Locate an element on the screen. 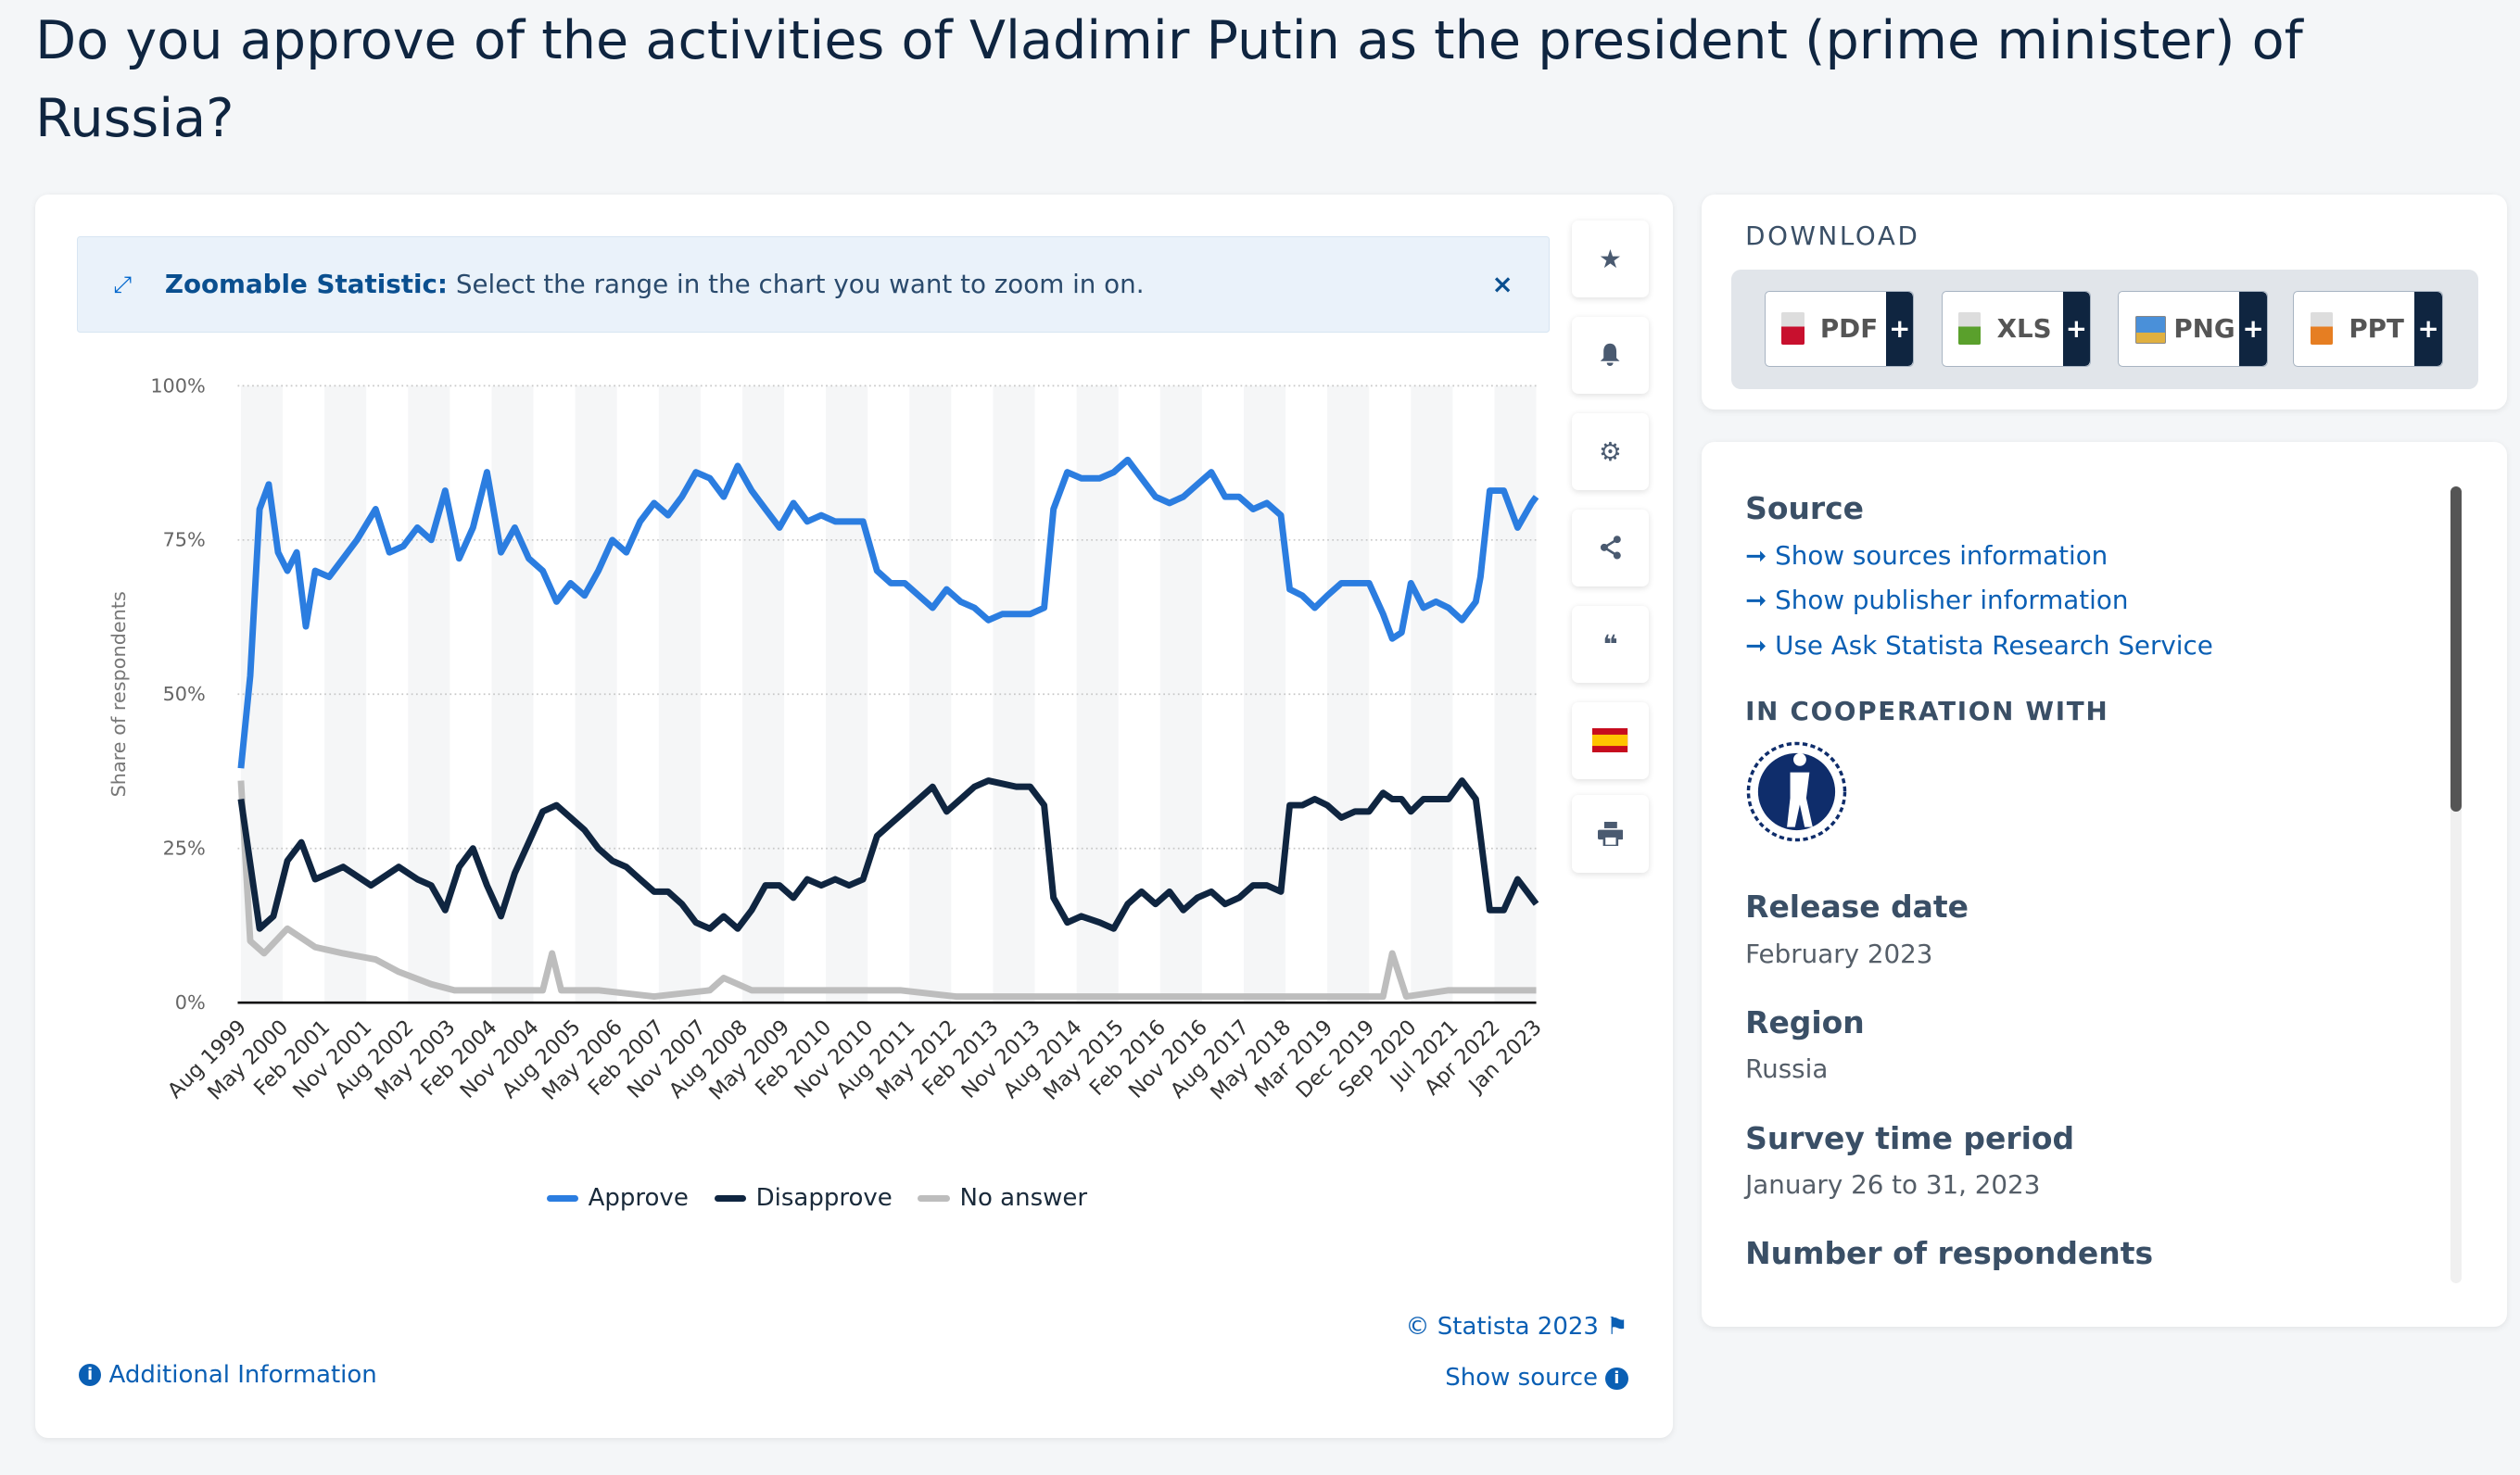 Image resolution: width=2520 pixels, height=1475 pixels. region-value: Russia is located at coordinates (1787, 1069).